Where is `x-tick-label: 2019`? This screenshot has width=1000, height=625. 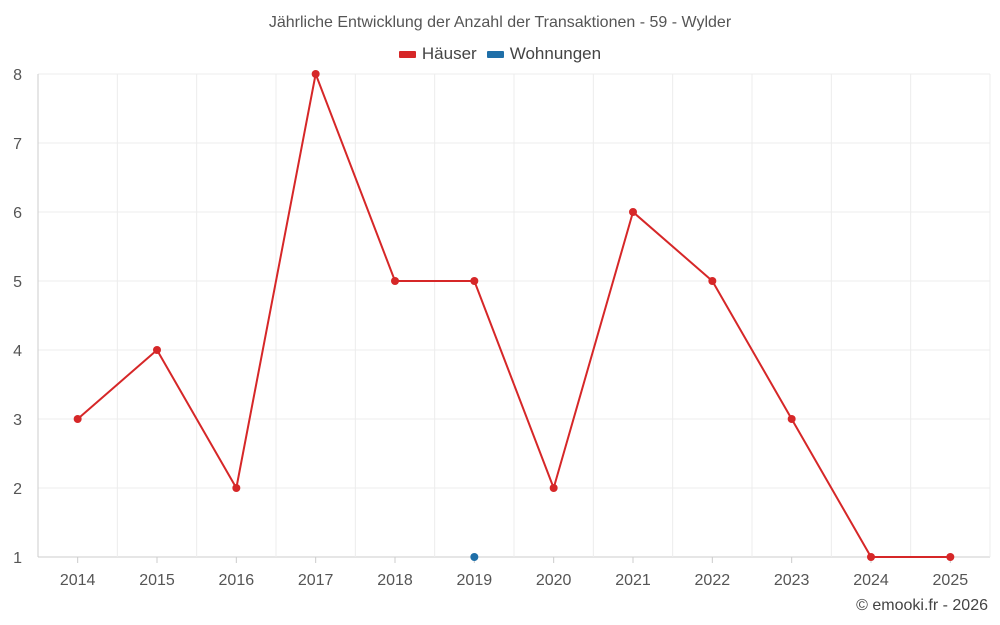
x-tick-label: 2019 is located at coordinates (475, 580).